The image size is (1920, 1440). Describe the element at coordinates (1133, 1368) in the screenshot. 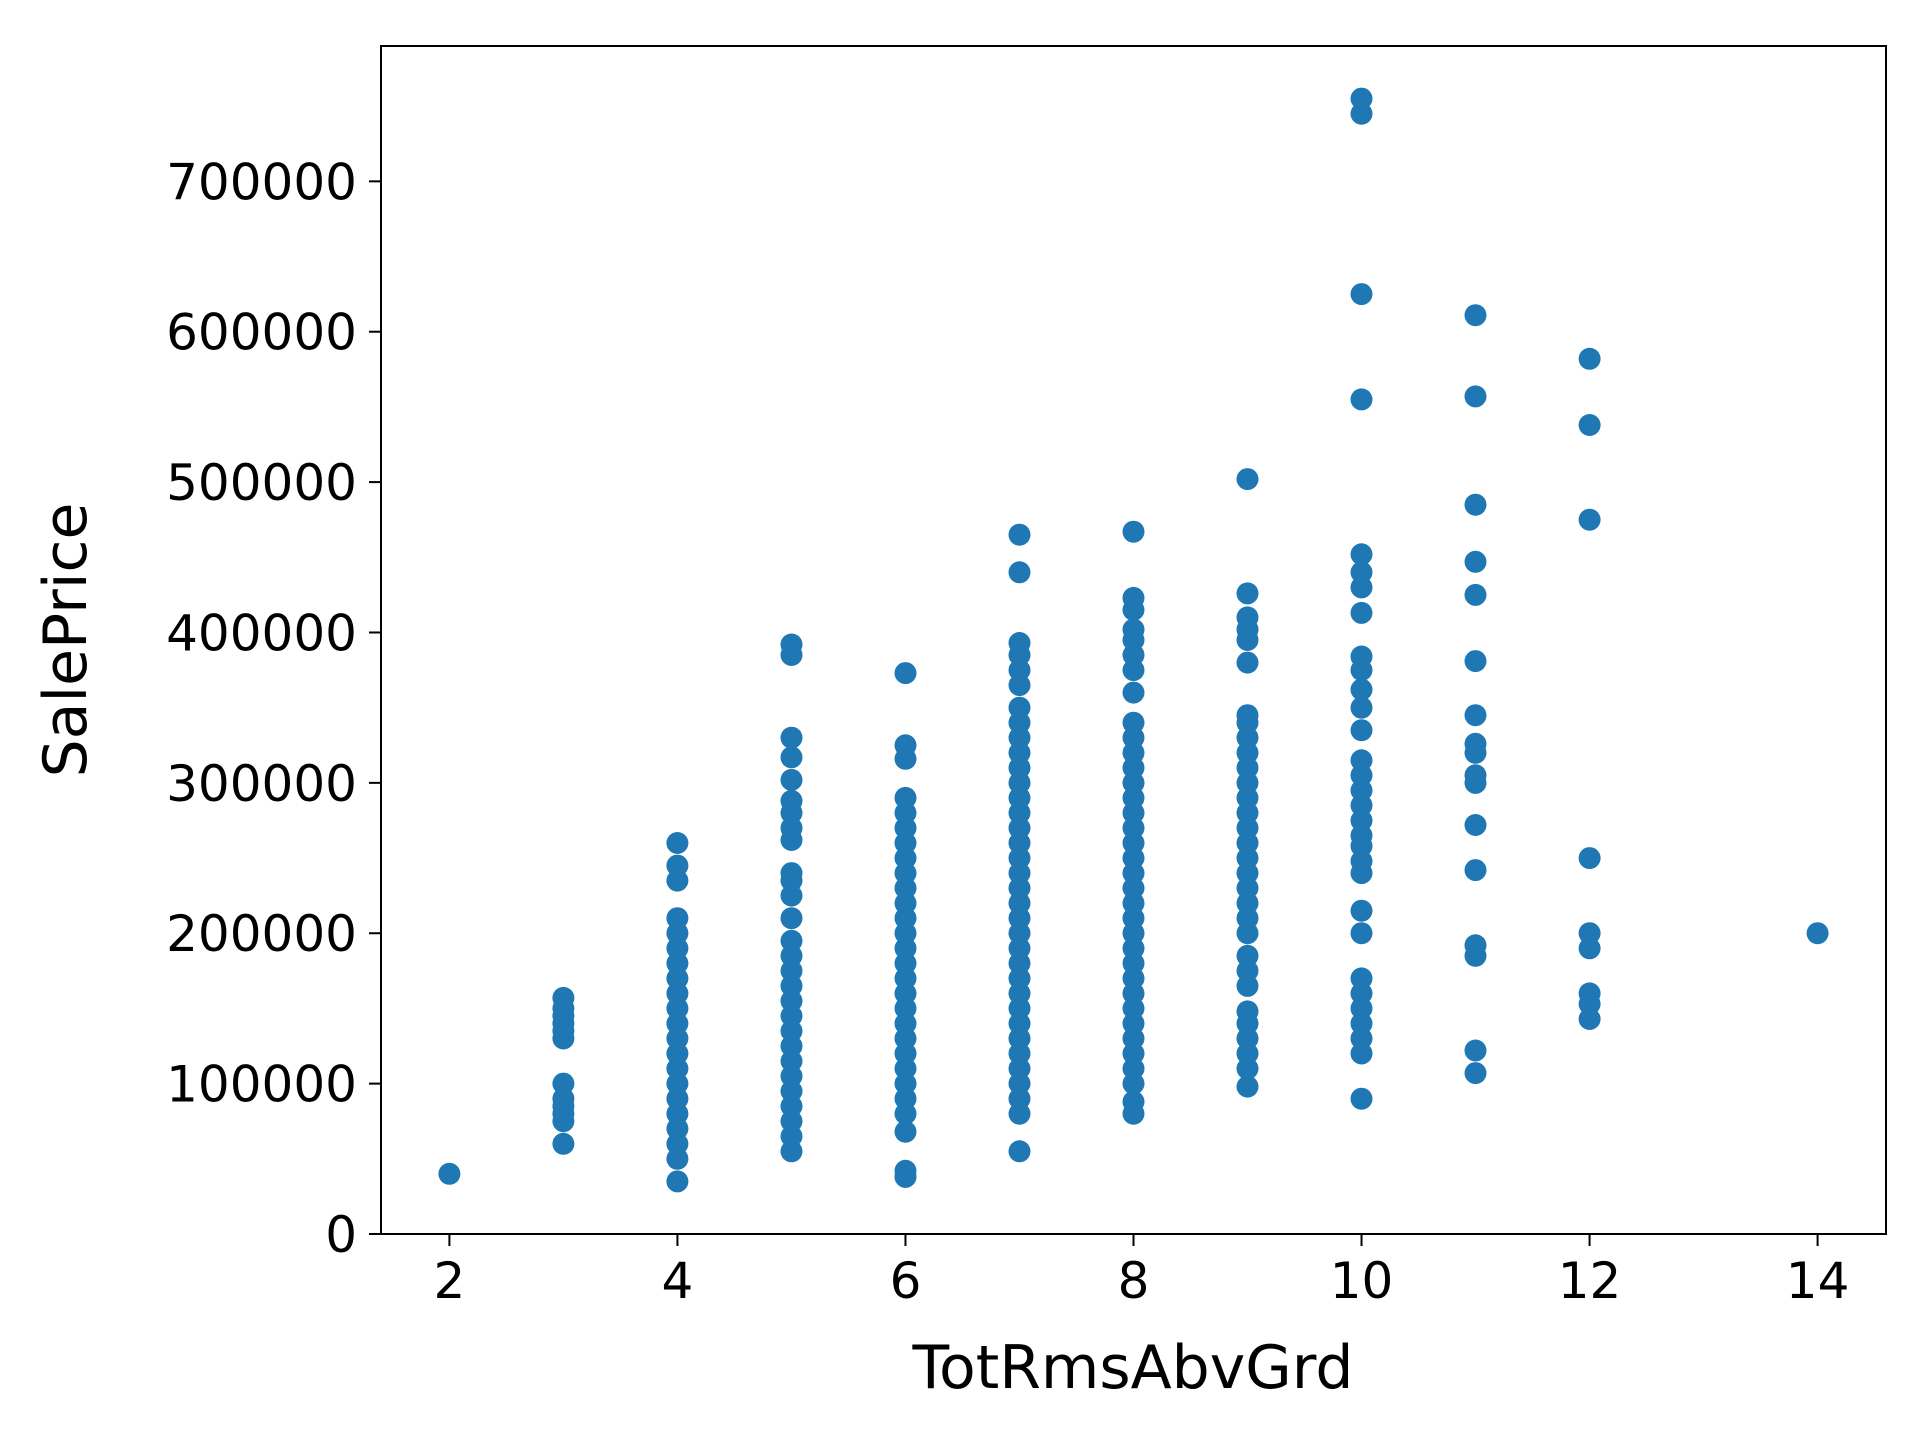

I see `x-axis-label: TotRmsAbvGrd` at that location.